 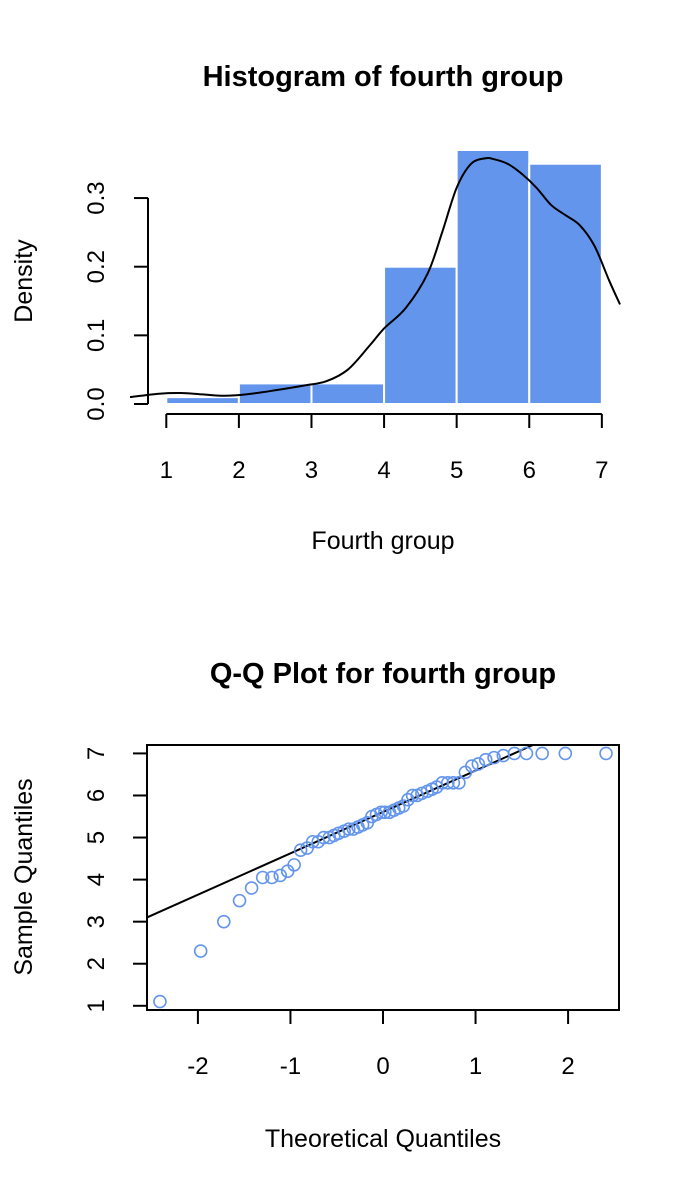 What do you see at coordinates (96, 403) in the screenshot?
I see `histogram-y-tick-label: 0.0` at bounding box center [96, 403].